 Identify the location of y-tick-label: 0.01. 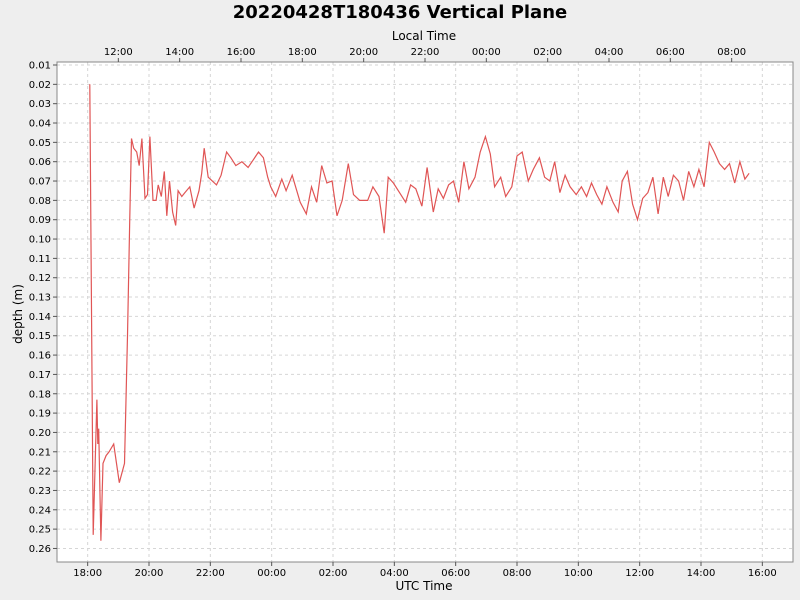
(40, 66).